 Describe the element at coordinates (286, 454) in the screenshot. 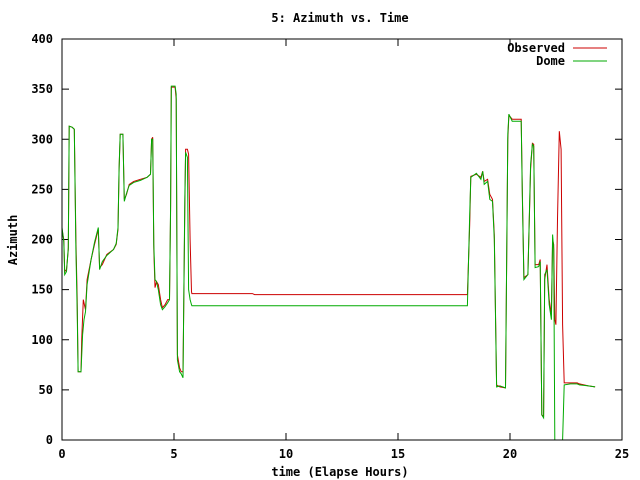

I see `x-tick-label: 10` at that location.